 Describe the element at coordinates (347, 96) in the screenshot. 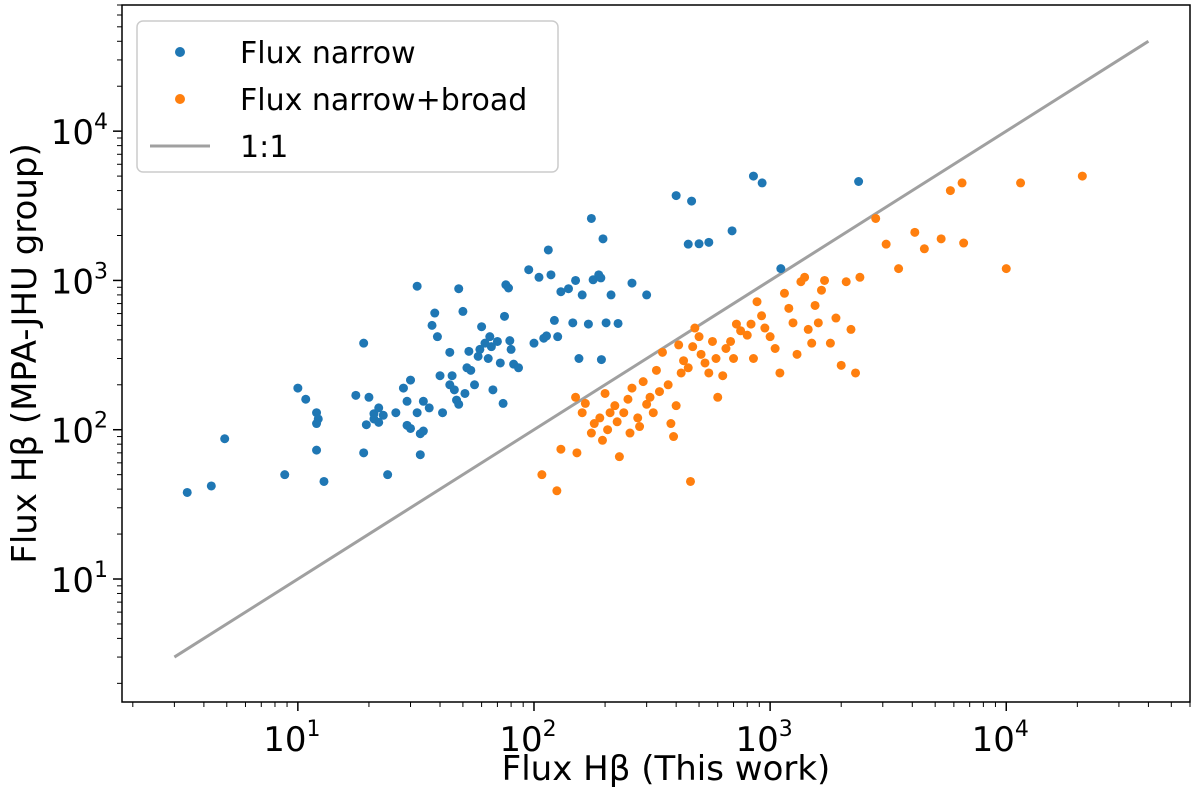

I see `legend-box` at that location.